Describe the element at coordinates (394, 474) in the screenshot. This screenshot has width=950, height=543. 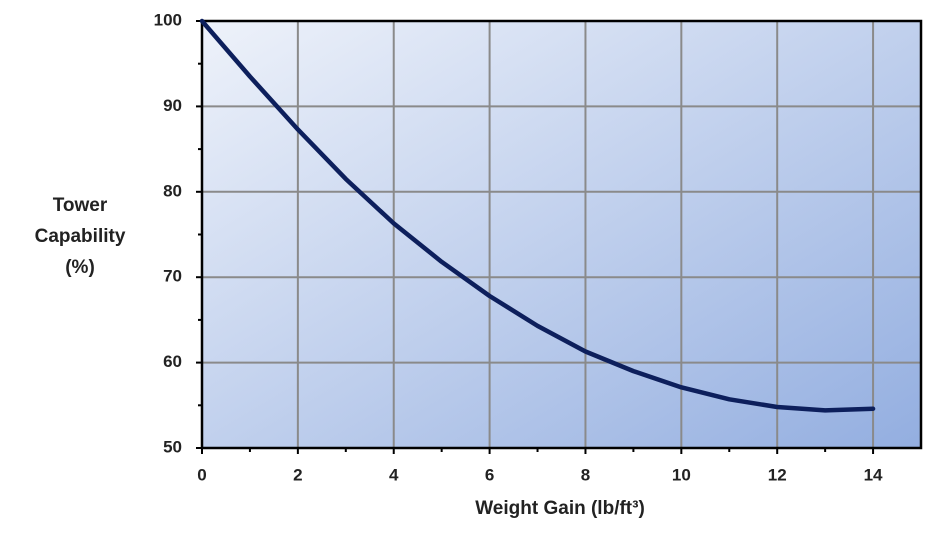
I see `x-tick-label: 4` at that location.